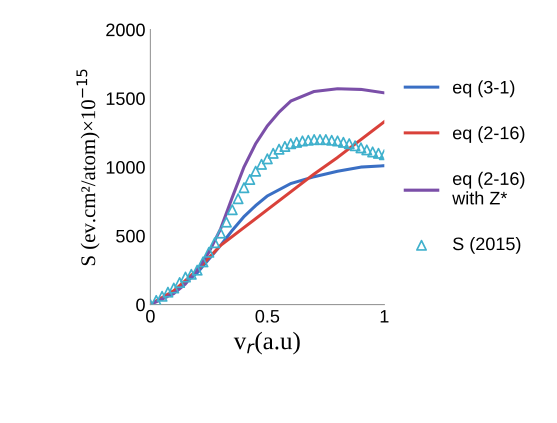 The image size is (557, 423). I want to click on x-tick-label: 0, so click(150, 316).